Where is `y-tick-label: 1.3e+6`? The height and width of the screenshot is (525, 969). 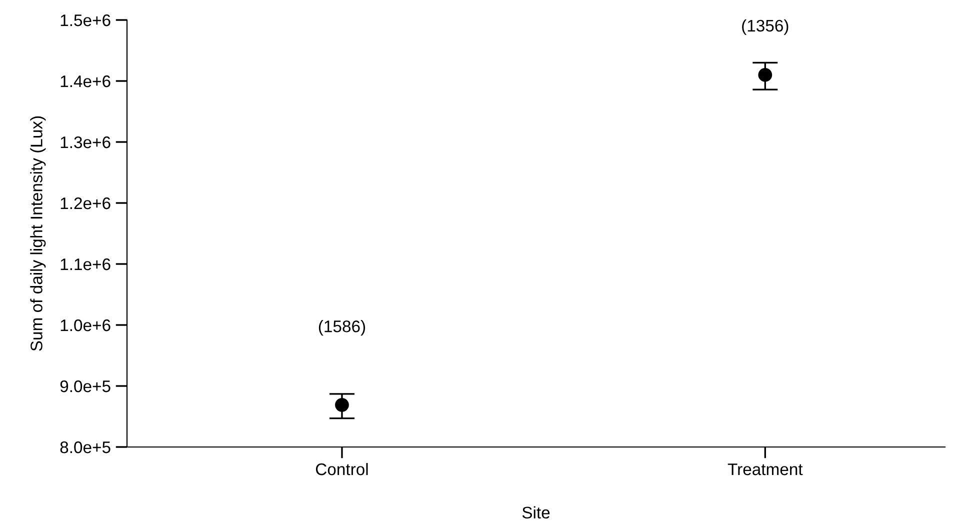
y-tick-label: 1.3e+6 is located at coordinates (85, 142).